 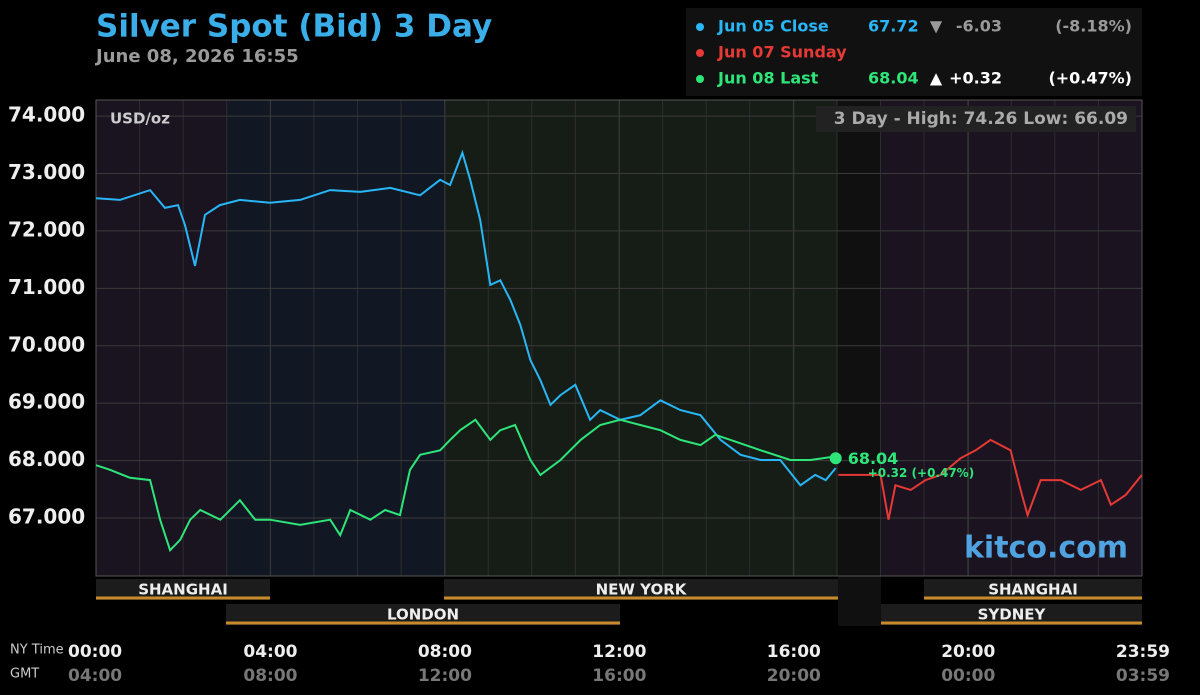 What do you see at coordinates (1090, 78) in the screenshot?
I see `legend-stat: (+0.47%)` at bounding box center [1090, 78].